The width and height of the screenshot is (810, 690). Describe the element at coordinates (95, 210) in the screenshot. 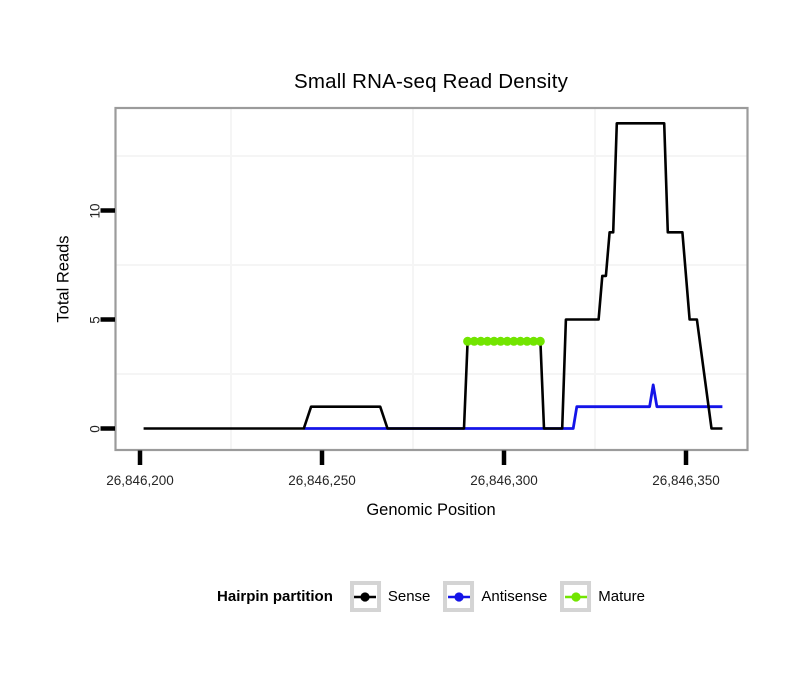

I see `y-tick-label-10: 10` at that location.